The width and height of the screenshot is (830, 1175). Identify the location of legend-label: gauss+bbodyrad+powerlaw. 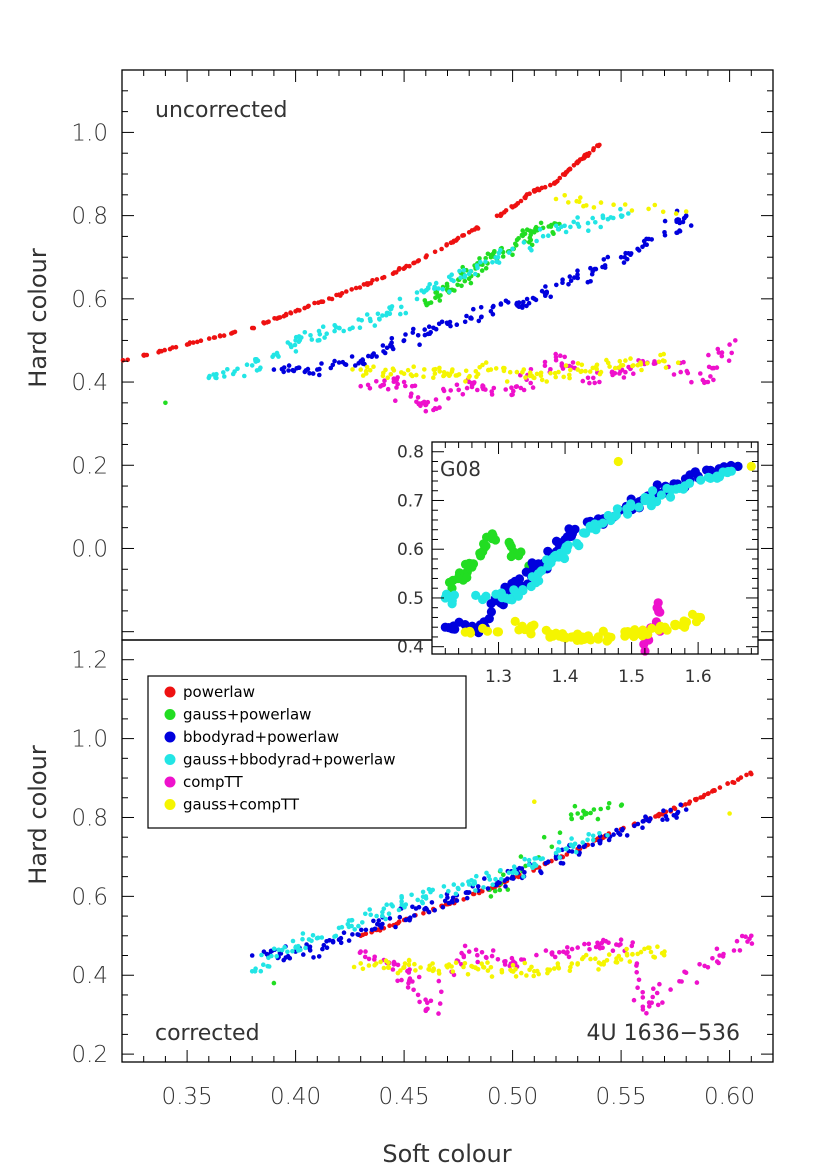
(289, 760).